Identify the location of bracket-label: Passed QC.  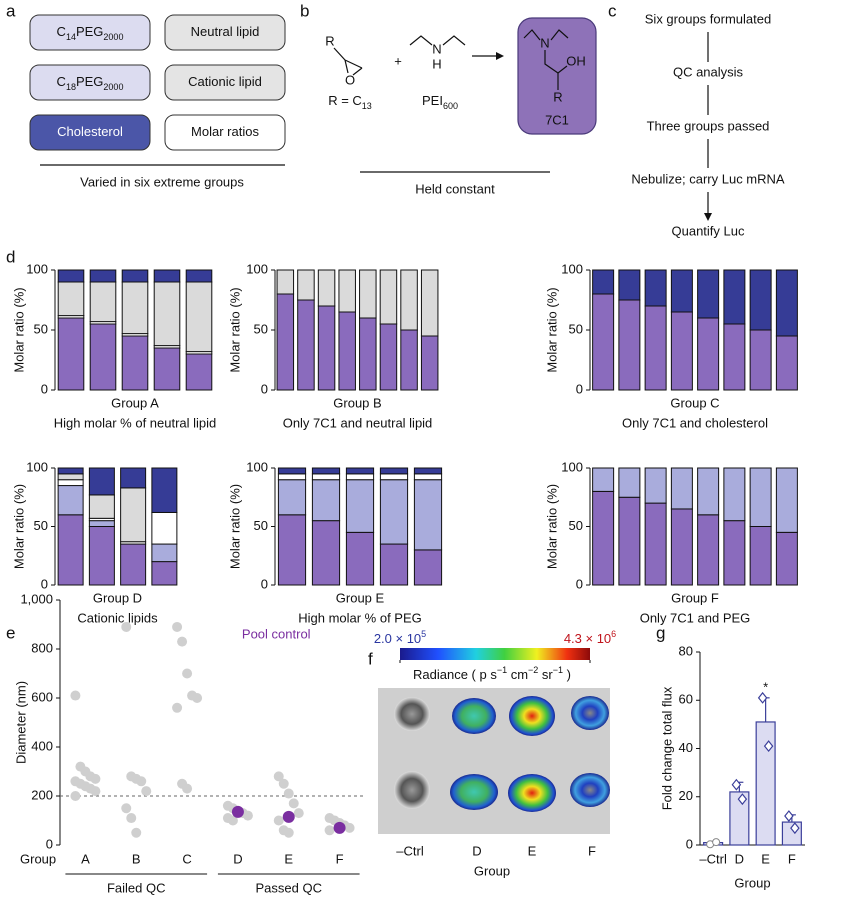
(289, 887).